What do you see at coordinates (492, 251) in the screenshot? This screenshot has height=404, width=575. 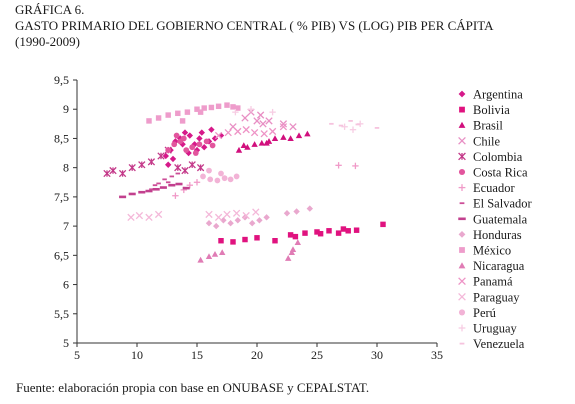 I see `legend-label-m-xico: México` at bounding box center [492, 251].